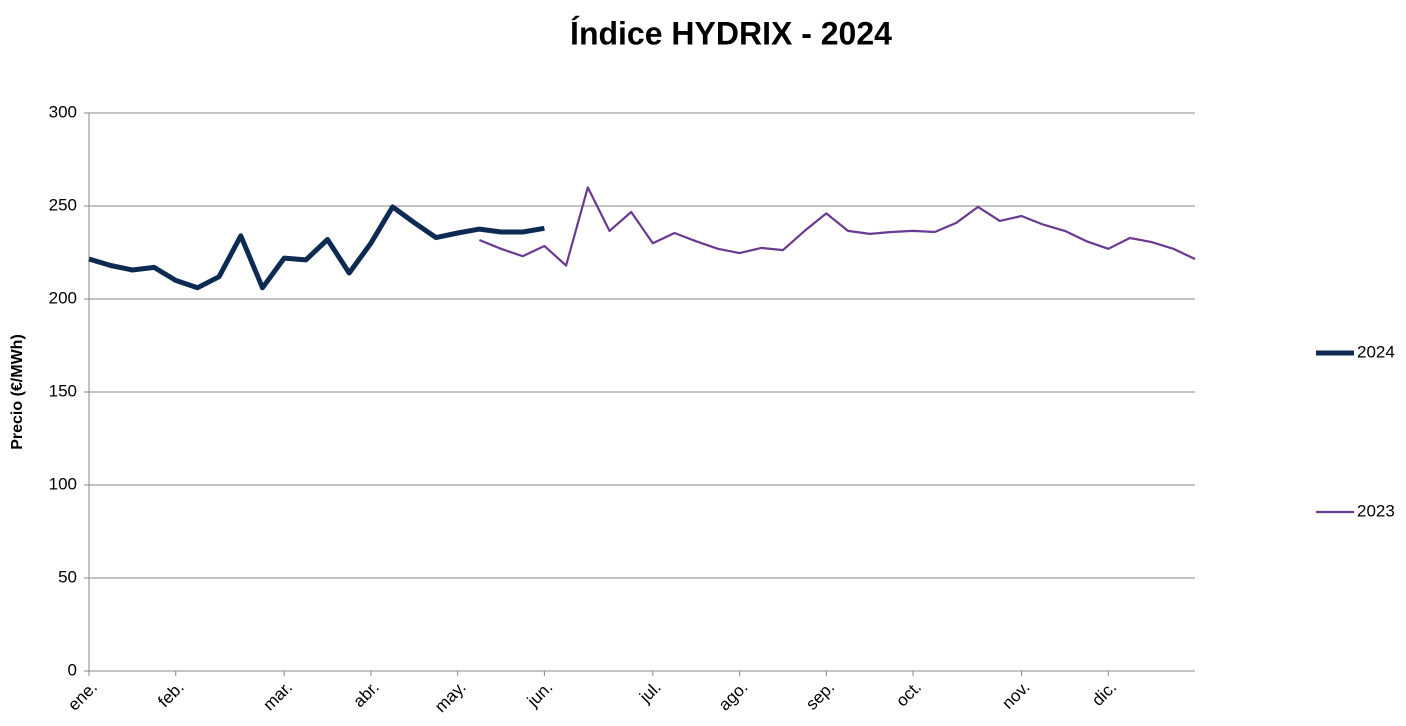 Image resolution: width=1406 pixels, height=726 pixels. Describe the element at coordinates (63, 111) in the screenshot. I see `y-tick-label: 300` at that location.